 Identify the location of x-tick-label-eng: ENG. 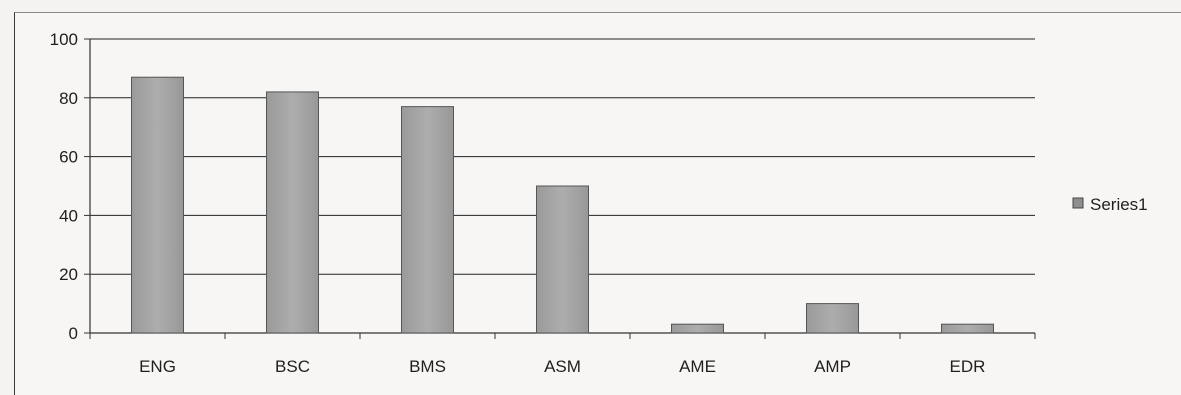
(157, 366).